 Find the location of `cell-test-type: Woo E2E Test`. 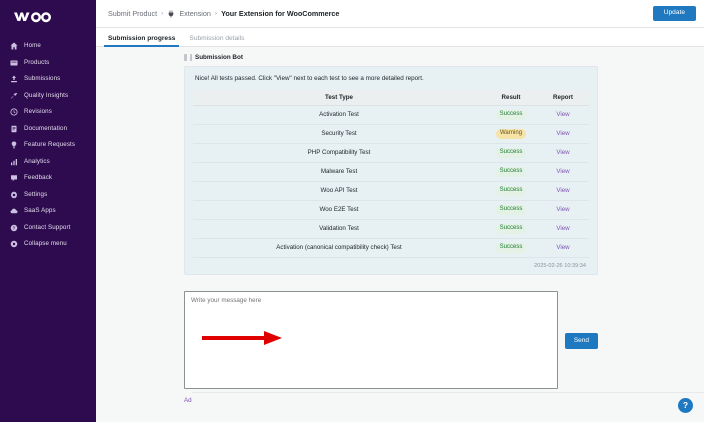

cell-test-type: Woo E2E Test is located at coordinates (339, 210).